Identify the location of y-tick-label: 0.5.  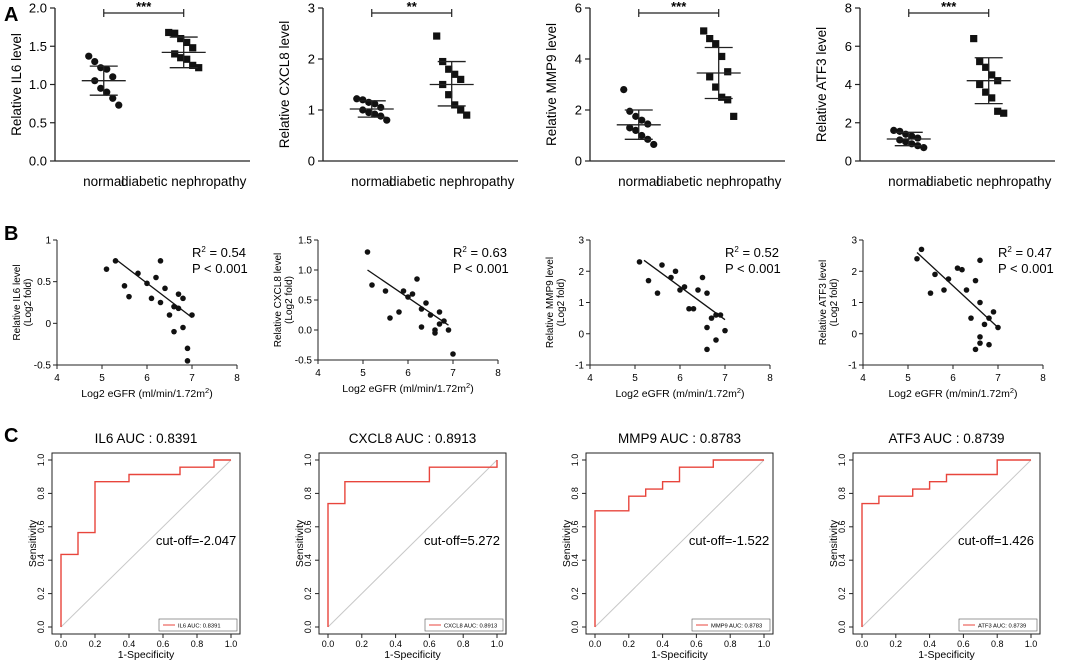
(44, 282).